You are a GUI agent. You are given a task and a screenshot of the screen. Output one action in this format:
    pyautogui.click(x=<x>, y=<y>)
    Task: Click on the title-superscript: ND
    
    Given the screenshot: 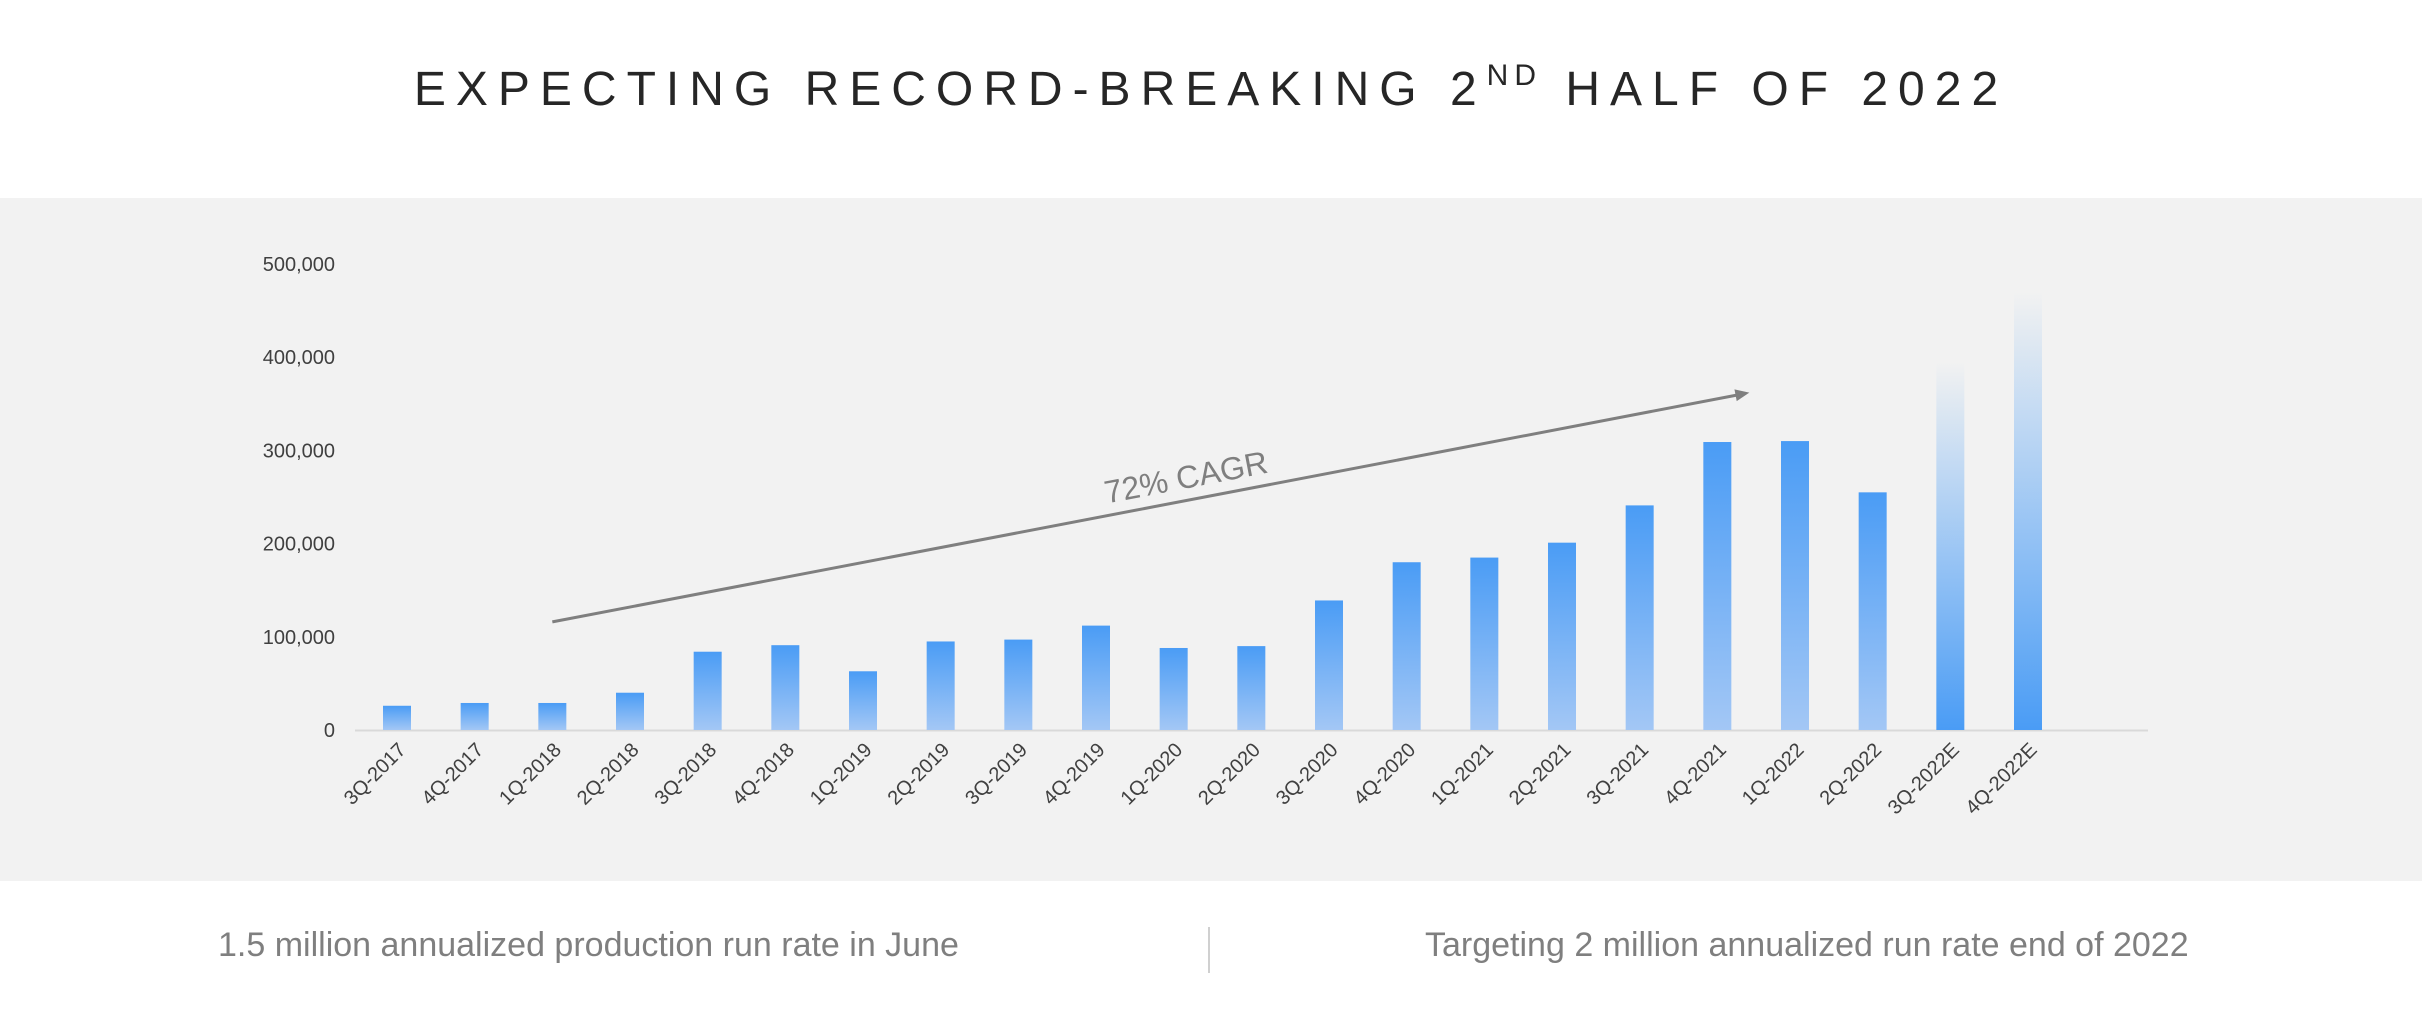 What is the action you would take?
    pyautogui.click(x=1514, y=75)
    